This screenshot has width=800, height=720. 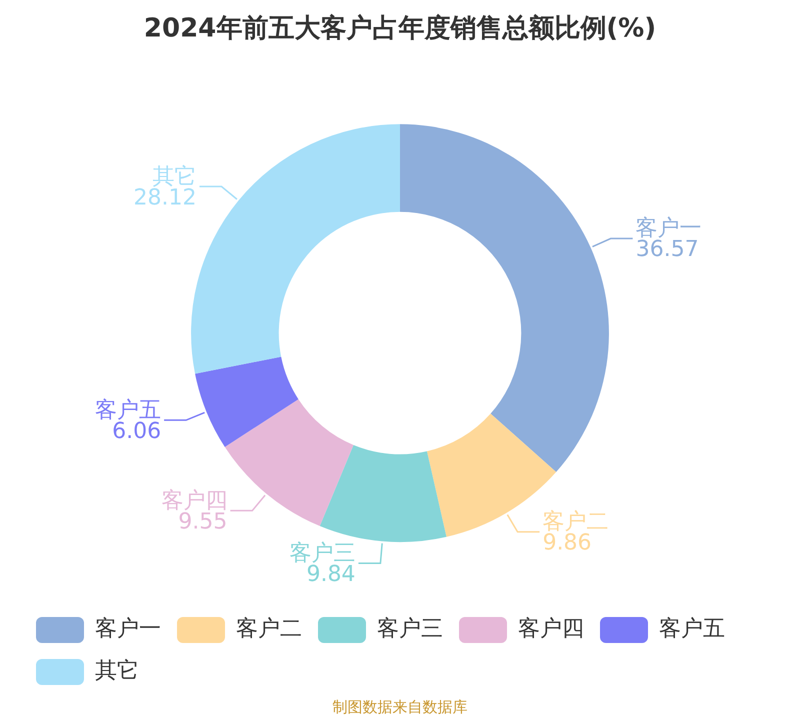 What do you see at coordinates (410, 629) in the screenshot?
I see `legend-label: 客户三` at bounding box center [410, 629].